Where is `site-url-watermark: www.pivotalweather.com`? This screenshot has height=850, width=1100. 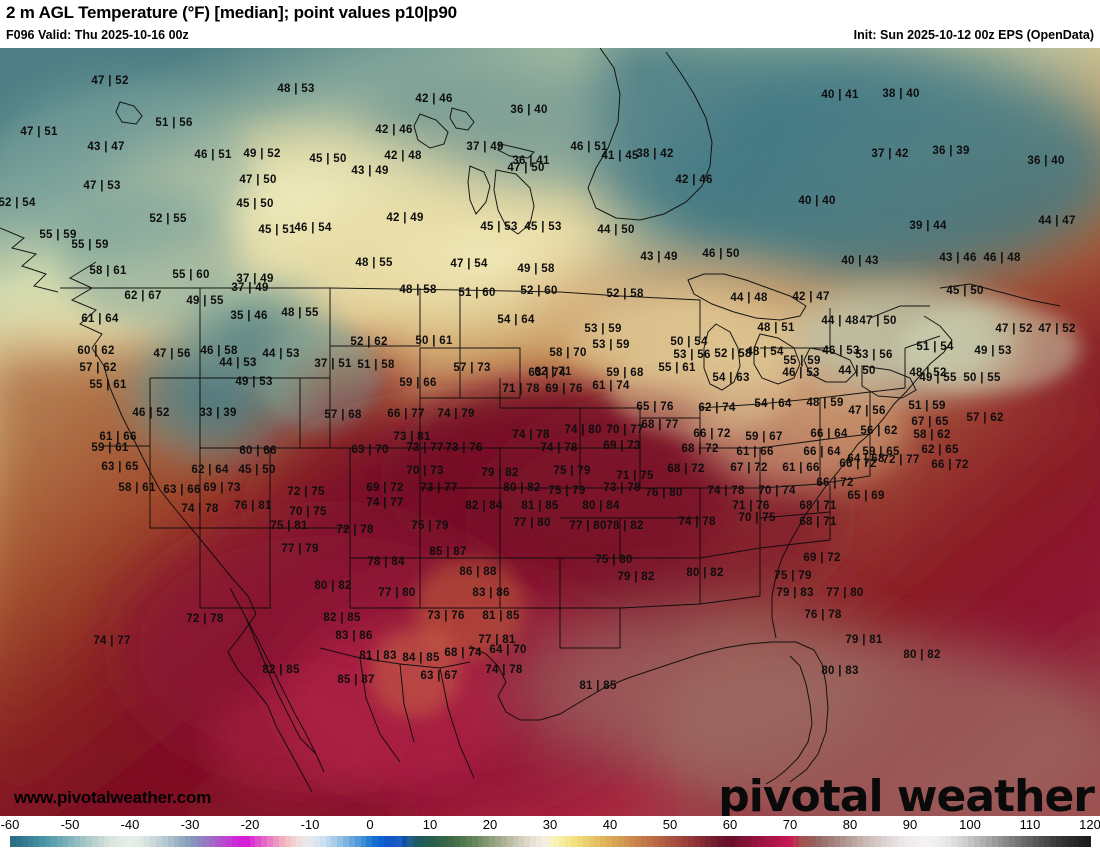
site-url-watermark: www.pivotalweather.com is located at coordinates (113, 797).